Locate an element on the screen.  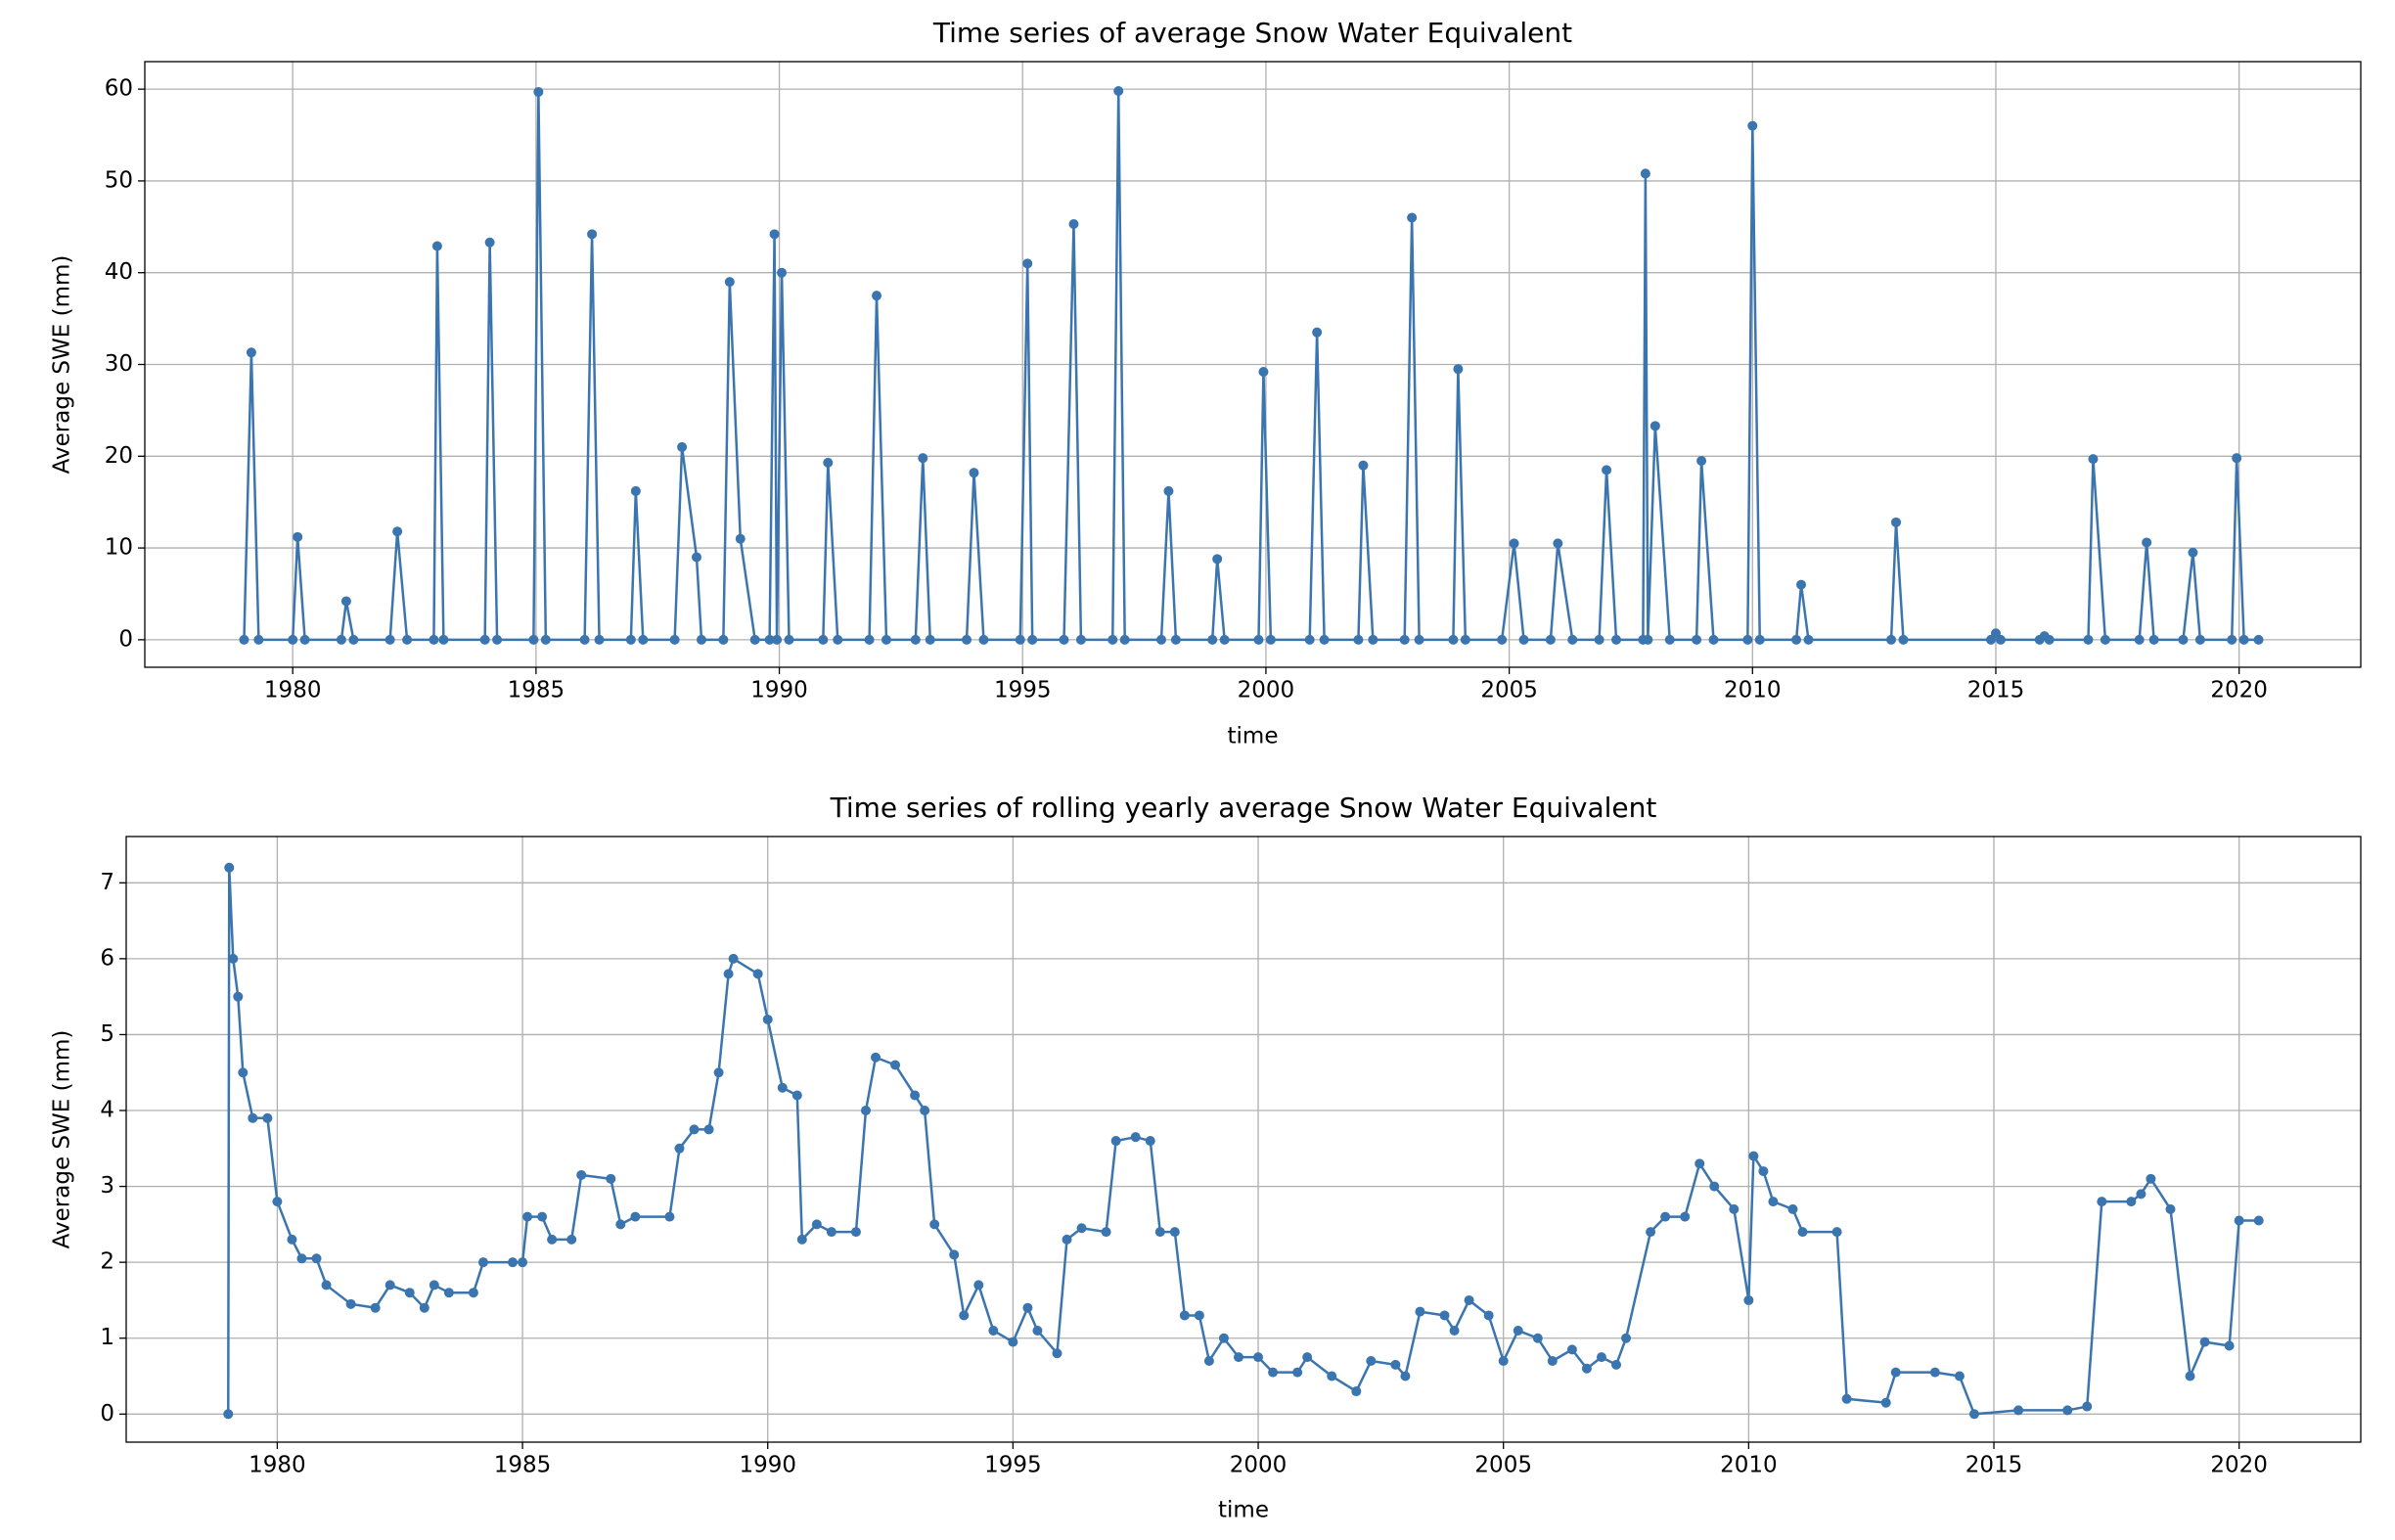
x-tick-label: 2010 is located at coordinates (1753, 691).